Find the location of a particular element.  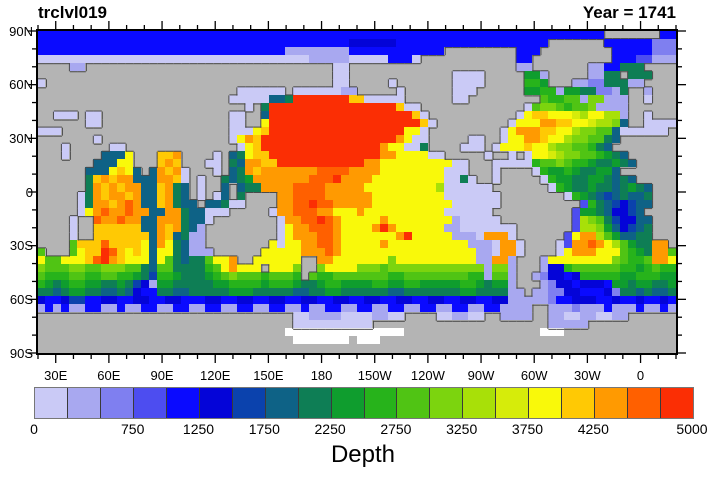

lon-tick-label: 120E is located at coordinates (215, 375).